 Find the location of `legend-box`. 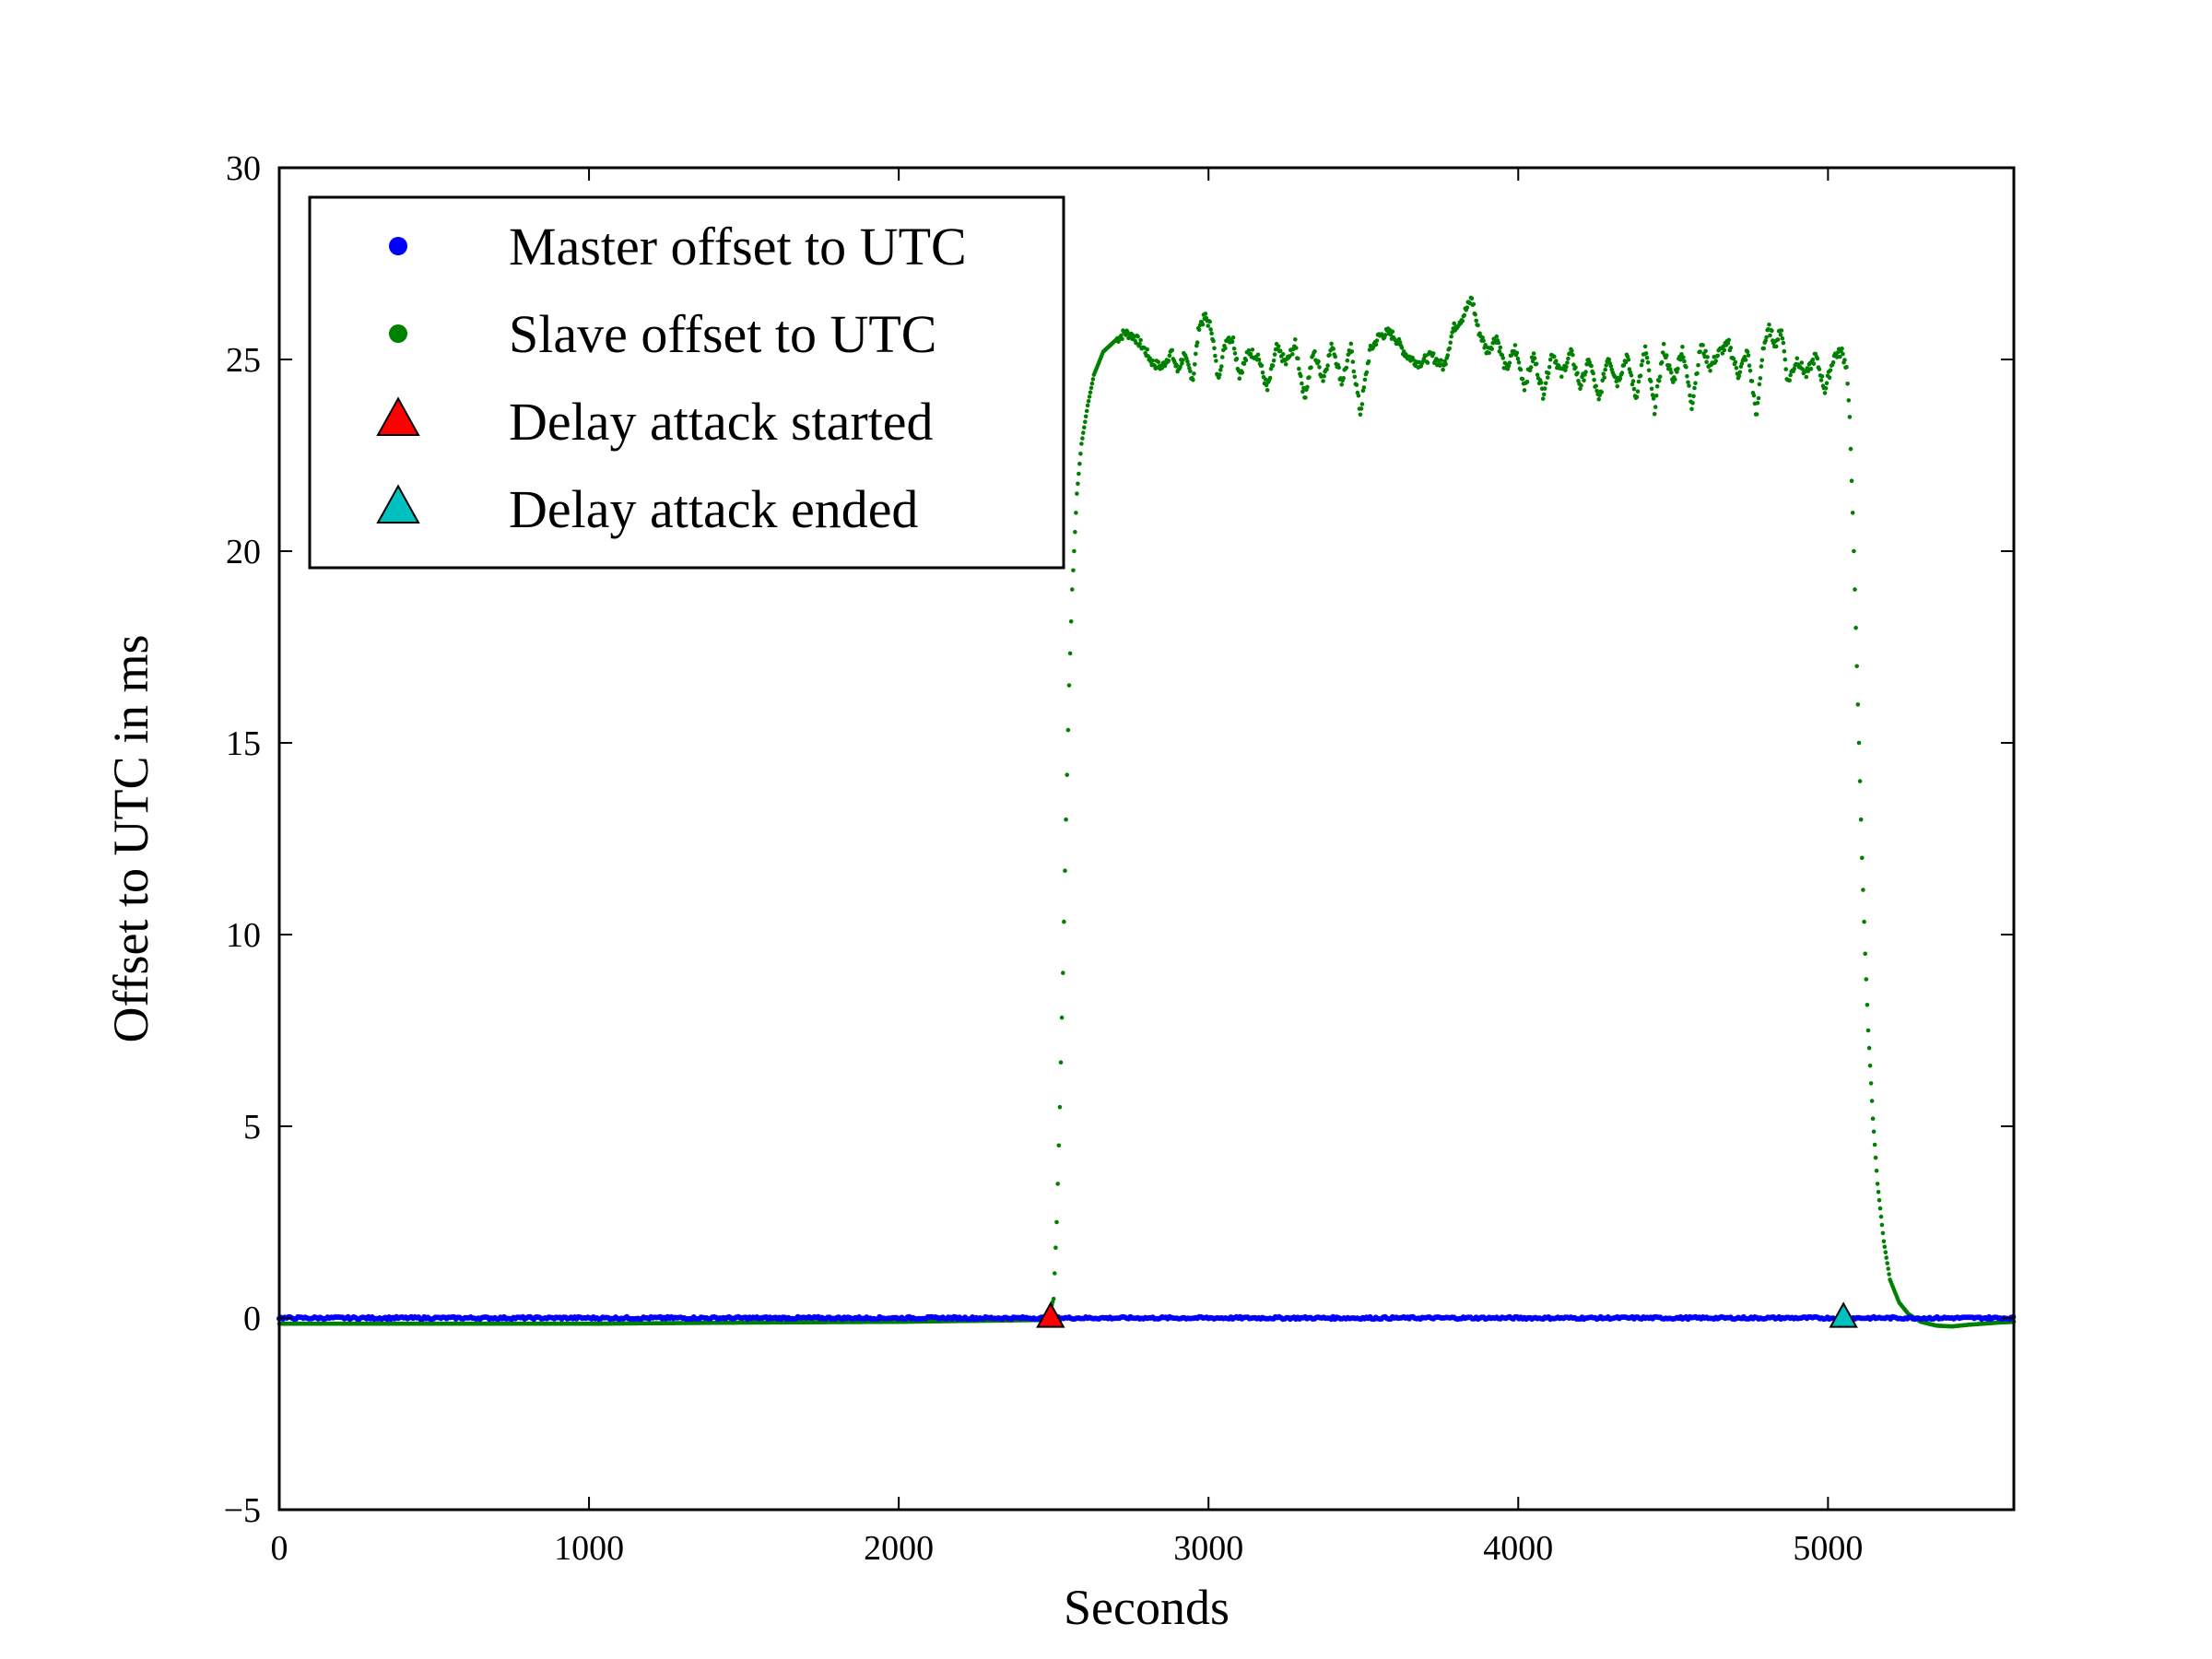

legend-box is located at coordinates (686, 382).